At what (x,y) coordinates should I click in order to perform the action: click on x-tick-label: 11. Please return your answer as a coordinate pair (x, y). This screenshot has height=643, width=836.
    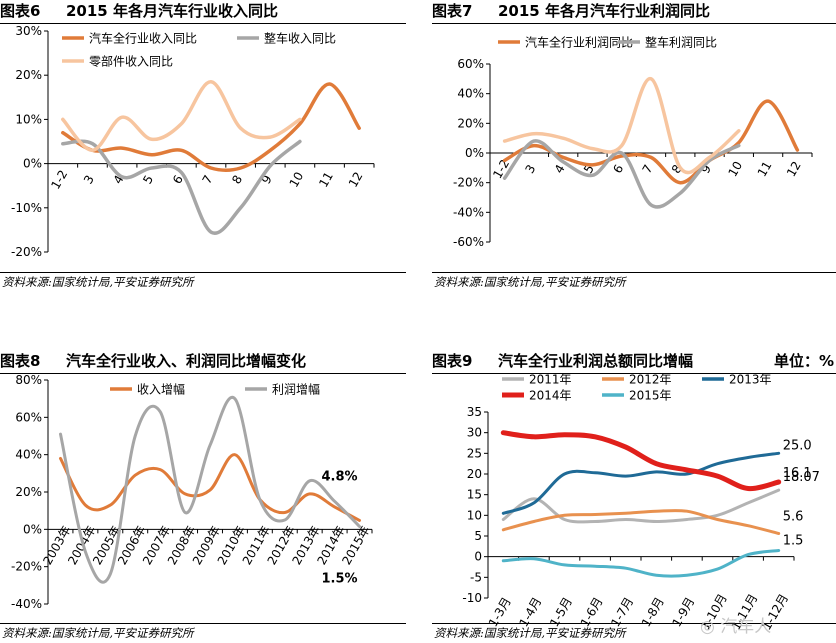
    Looking at the image, I should click on (326, 179).